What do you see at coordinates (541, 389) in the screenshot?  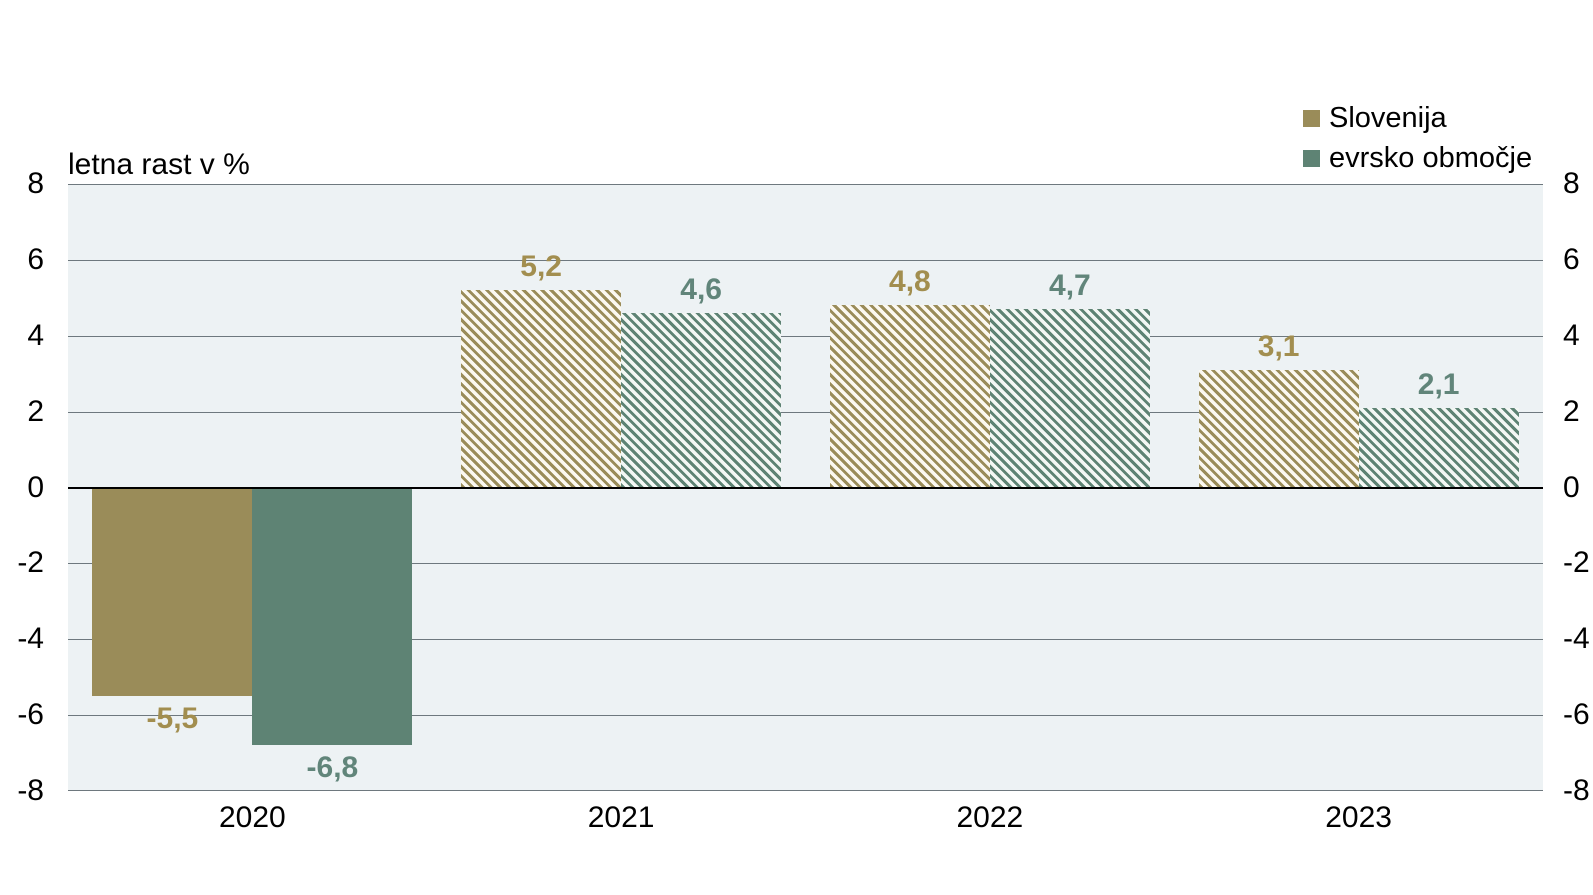 I see `bar-slovenija-2021` at bounding box center [541, 389].